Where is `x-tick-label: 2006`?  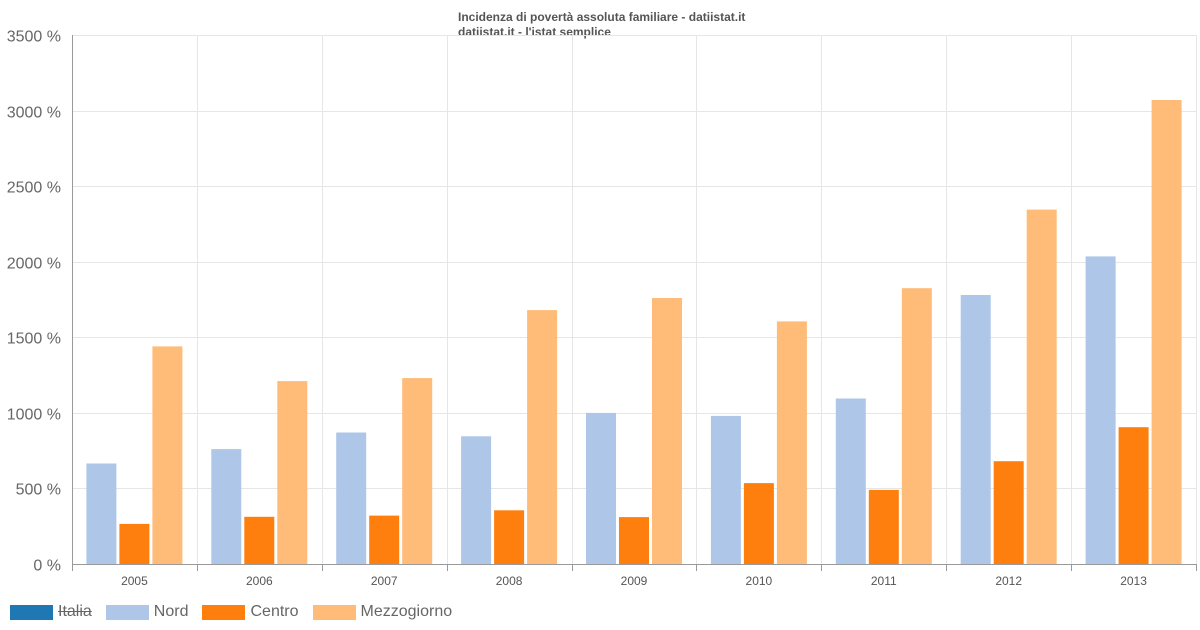
x-tick-label: 2006 is located at coordinates (259, 581).